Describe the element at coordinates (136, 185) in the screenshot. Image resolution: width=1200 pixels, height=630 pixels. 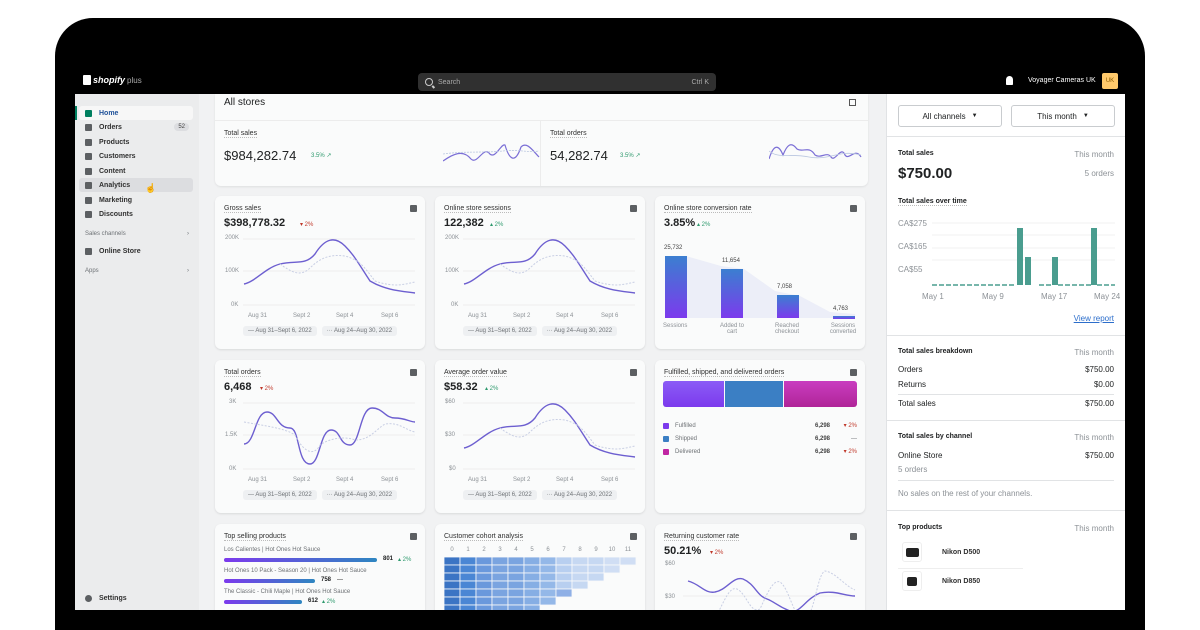
I see `sidebar-item-analytics: Analytics` at that location.